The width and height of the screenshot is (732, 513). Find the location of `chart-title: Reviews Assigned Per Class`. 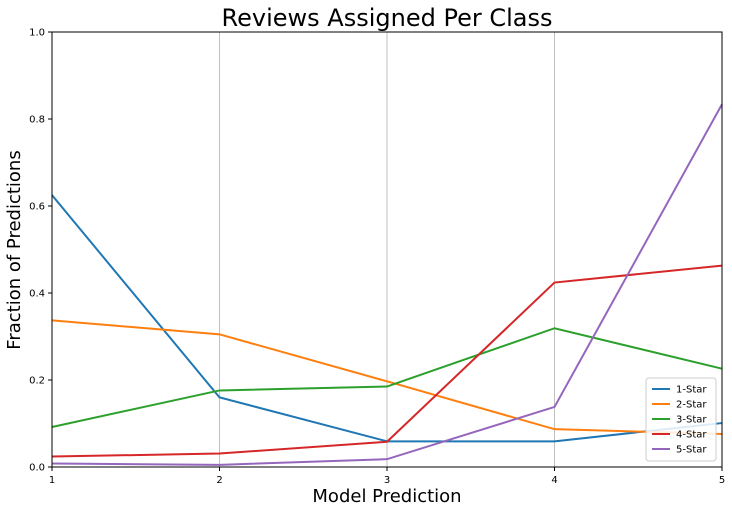

chart-title: Reviews Assigned Per Class is located at coordinates (387, 18).